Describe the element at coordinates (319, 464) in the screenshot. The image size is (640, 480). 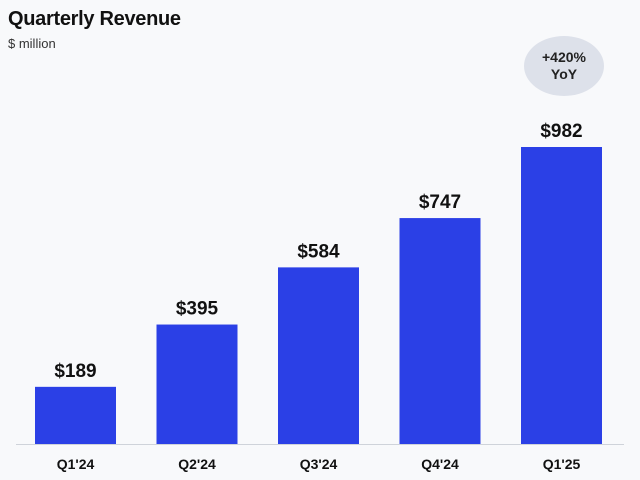
I see `x-tick-label-2: Q3'24` at that location.